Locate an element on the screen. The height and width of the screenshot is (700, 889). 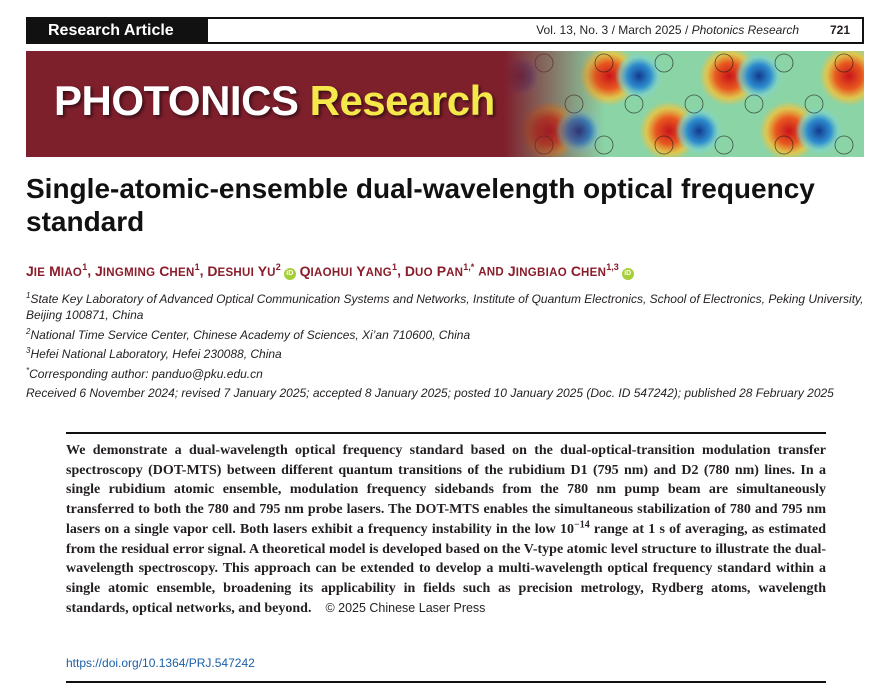
author-affiliation-mark: 1,* is located at coordinates (469, 267).